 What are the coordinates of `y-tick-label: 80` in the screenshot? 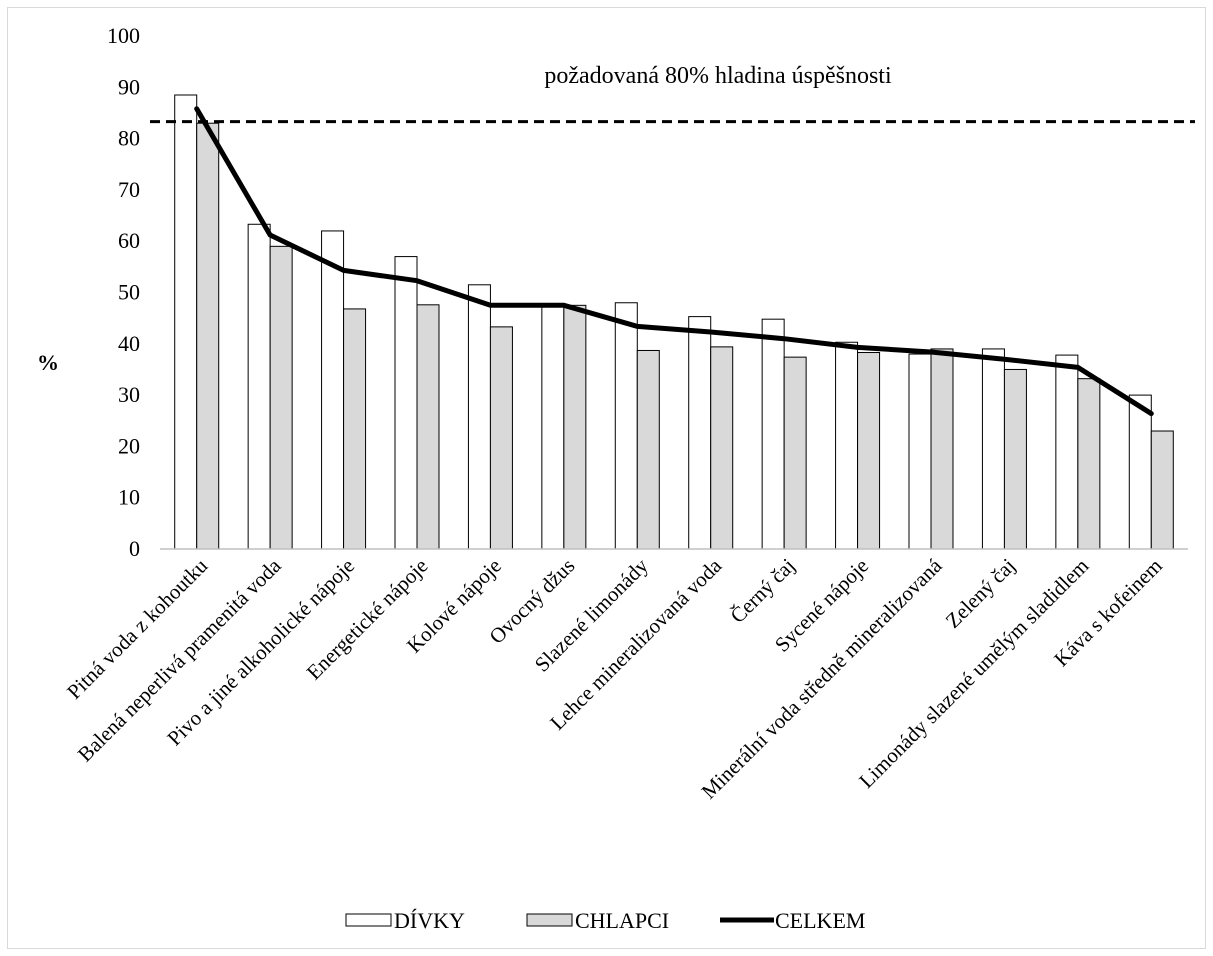 It's located at (129, 138).